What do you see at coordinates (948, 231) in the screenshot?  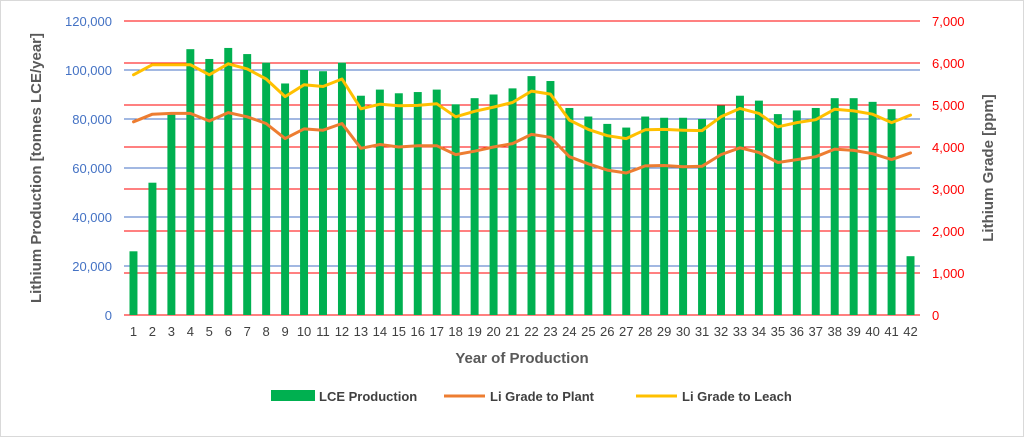 I see `y2-tick-label: 2,000` at bounding box center [948, 231].